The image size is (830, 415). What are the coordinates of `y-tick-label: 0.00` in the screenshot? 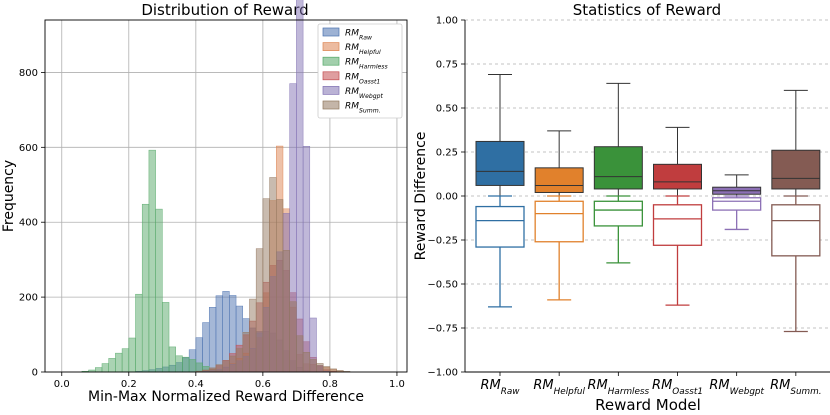 It's located at (447, 197).